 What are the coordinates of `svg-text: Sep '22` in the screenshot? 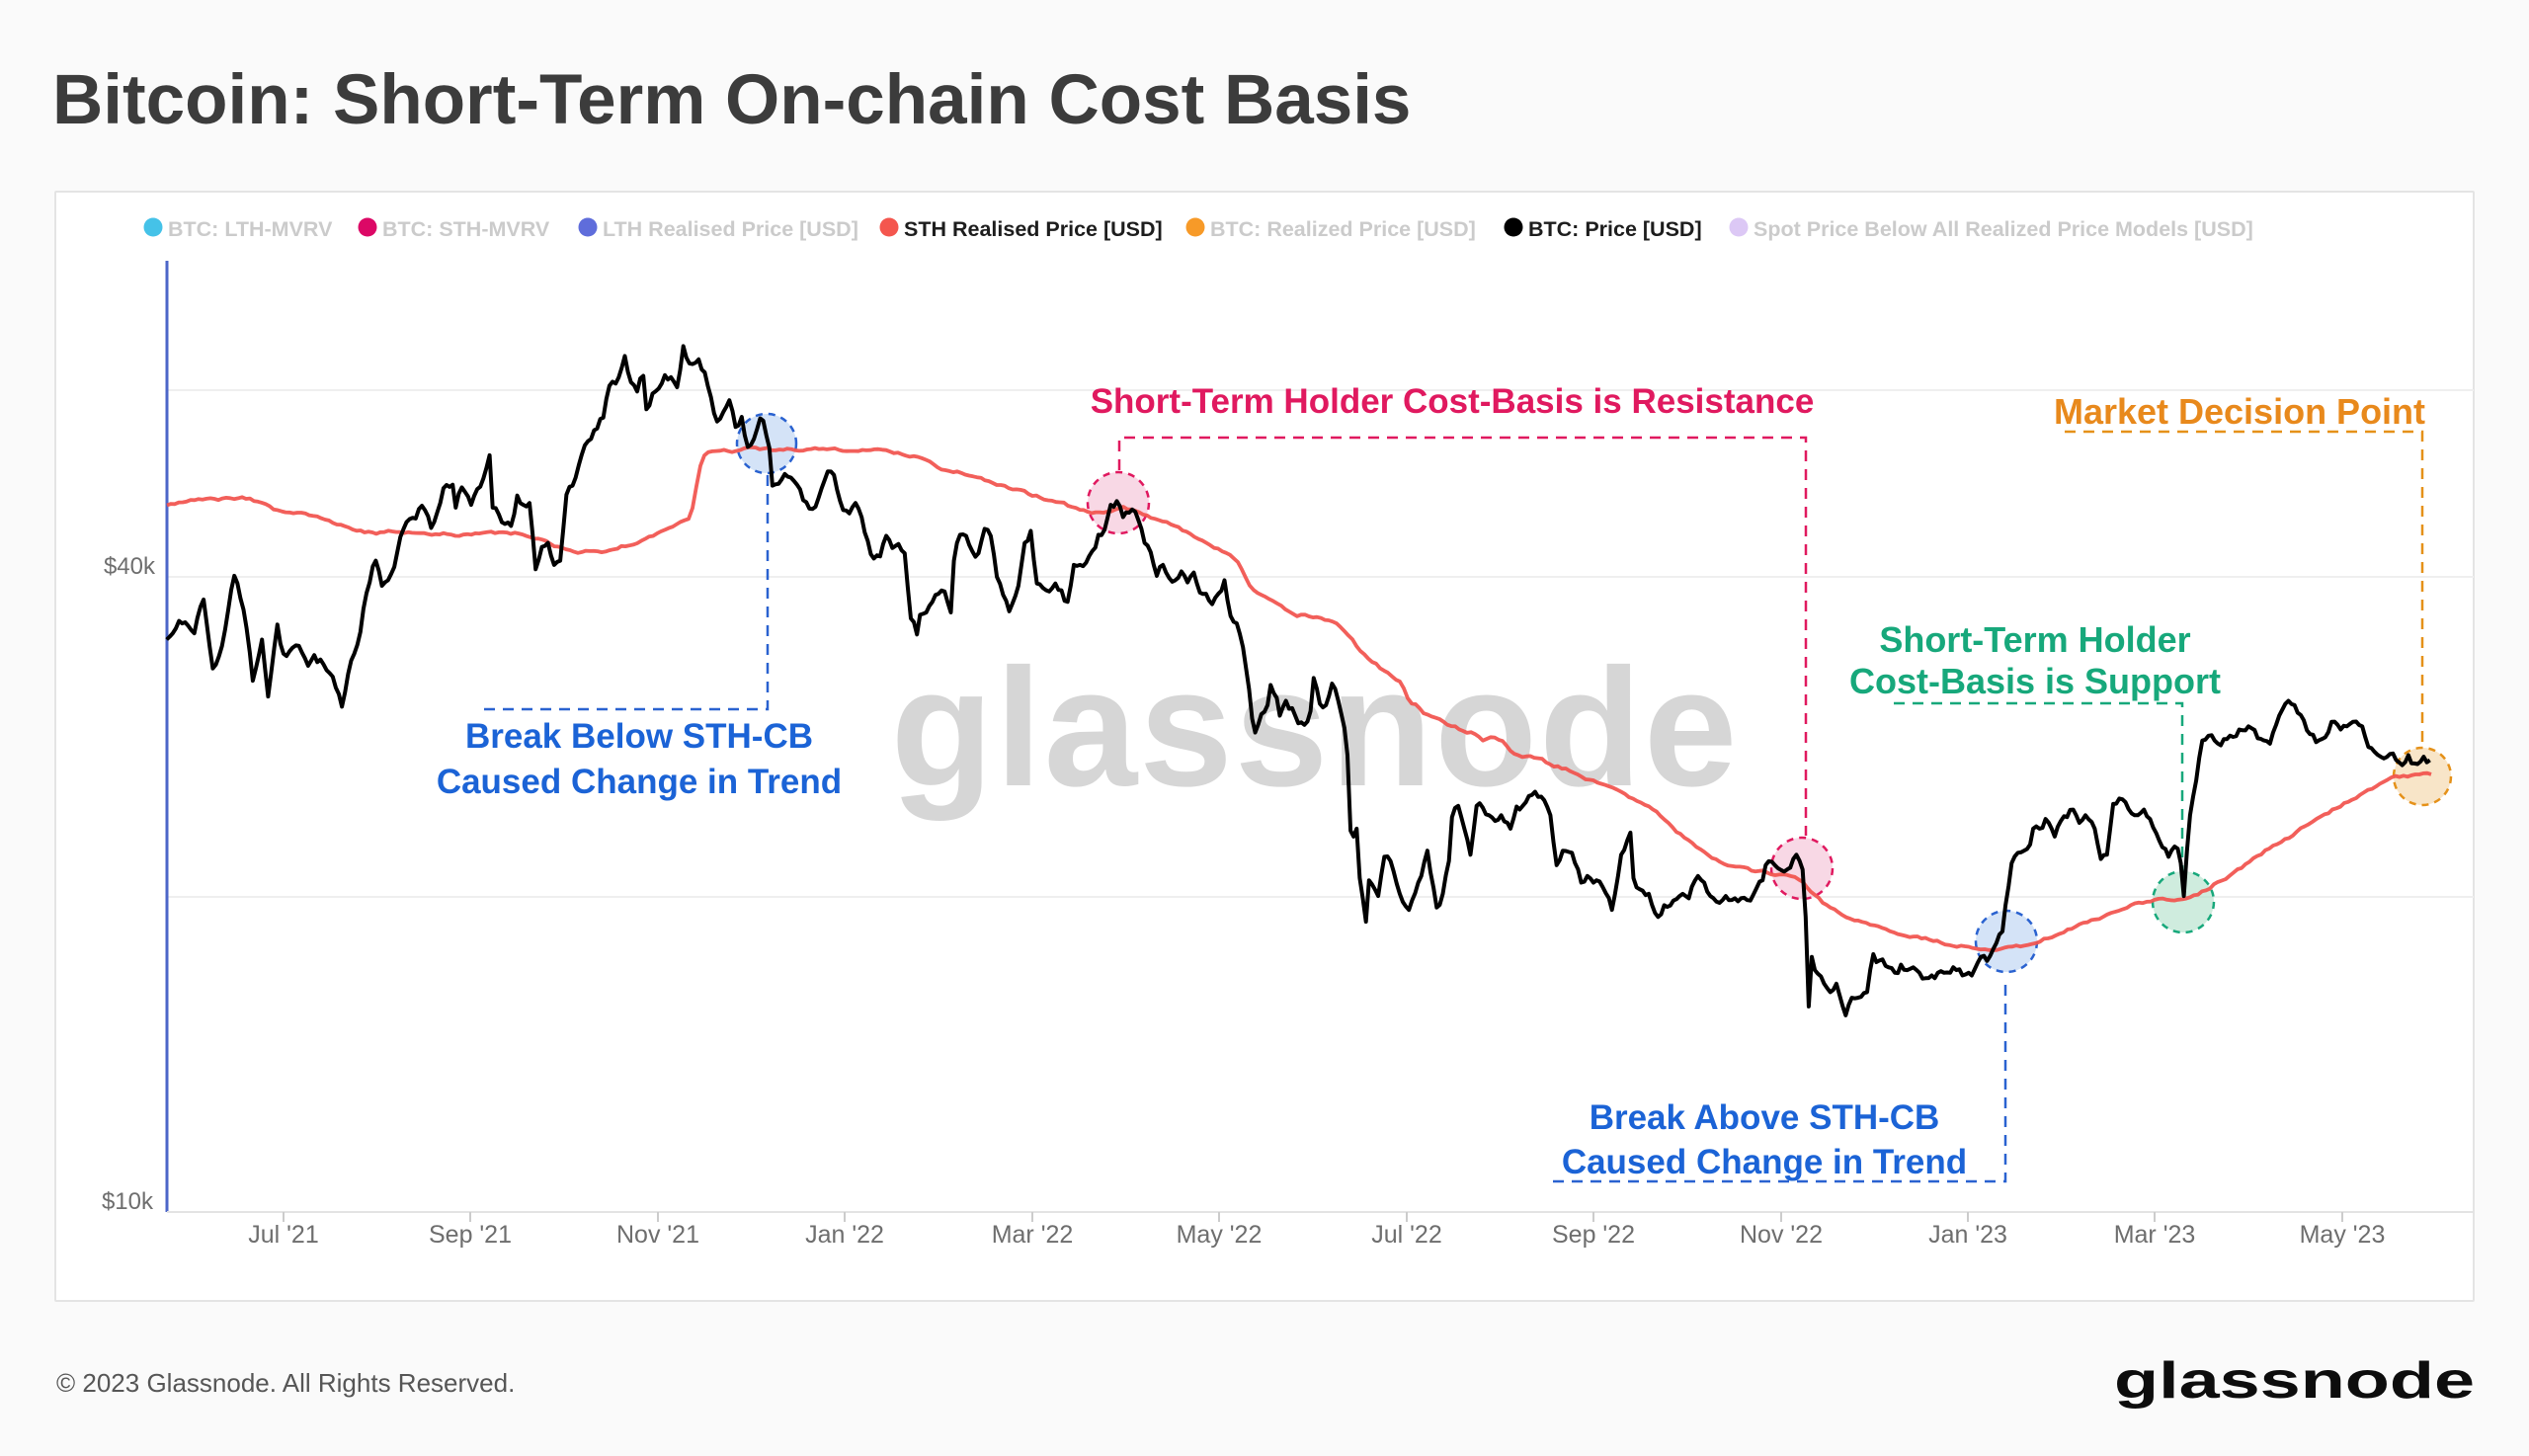 It's located at (1593, 1235).